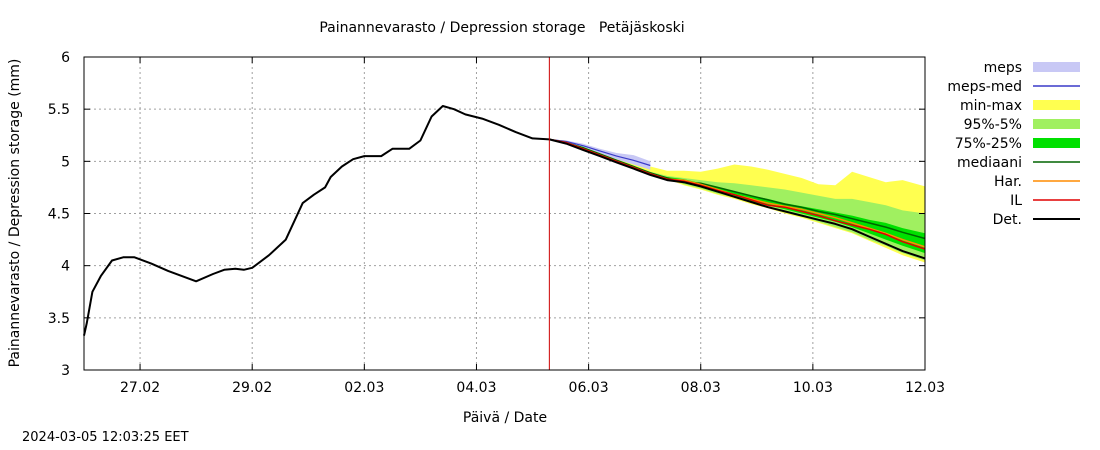 This screenshot has height=450, width=1100. What do you see at coordinates (59, 319) in the screenshot?
I see `y-tick-label: 3.5` at bounding box center [59, 319].